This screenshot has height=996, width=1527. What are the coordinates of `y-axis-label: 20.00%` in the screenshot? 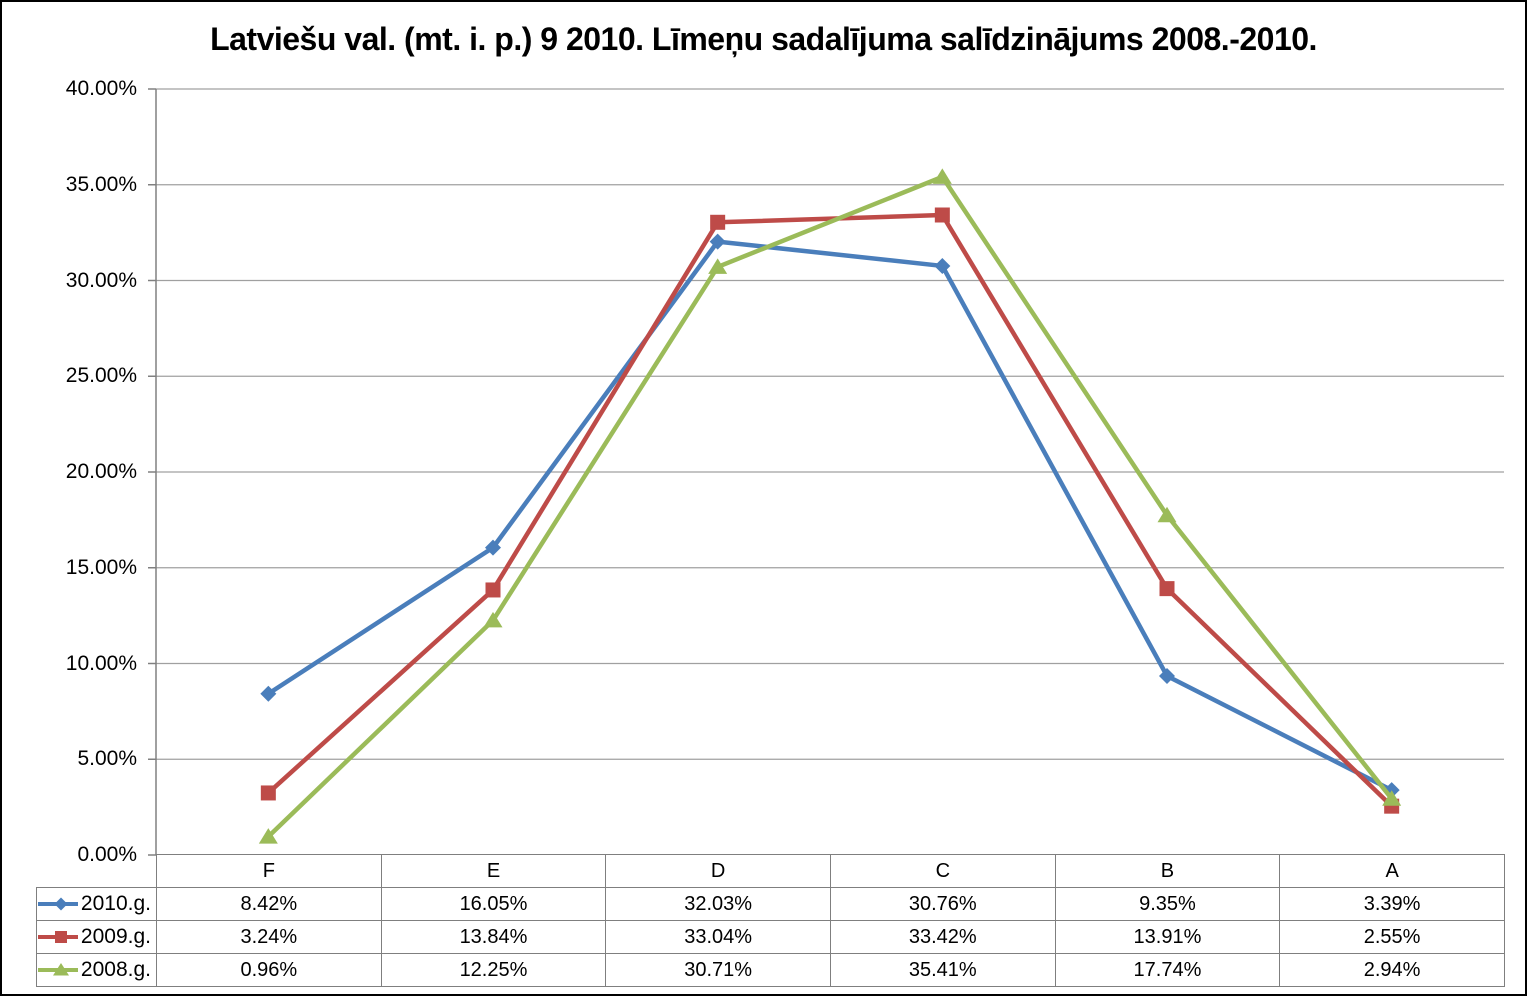 It's located at (101, 471).